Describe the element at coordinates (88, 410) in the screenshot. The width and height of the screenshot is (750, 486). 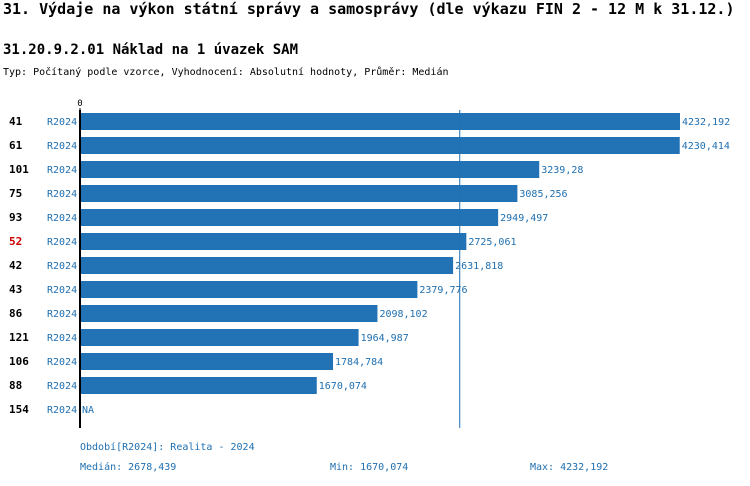
I see `bar-value-label: NA` at that location.